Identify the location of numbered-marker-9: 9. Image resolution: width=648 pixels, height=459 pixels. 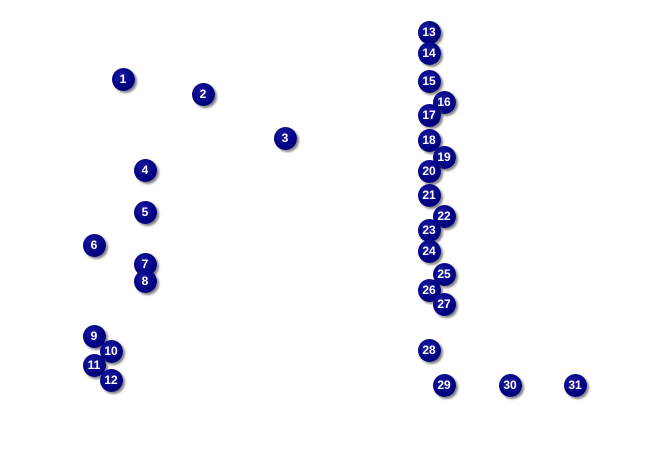
(94, 336).